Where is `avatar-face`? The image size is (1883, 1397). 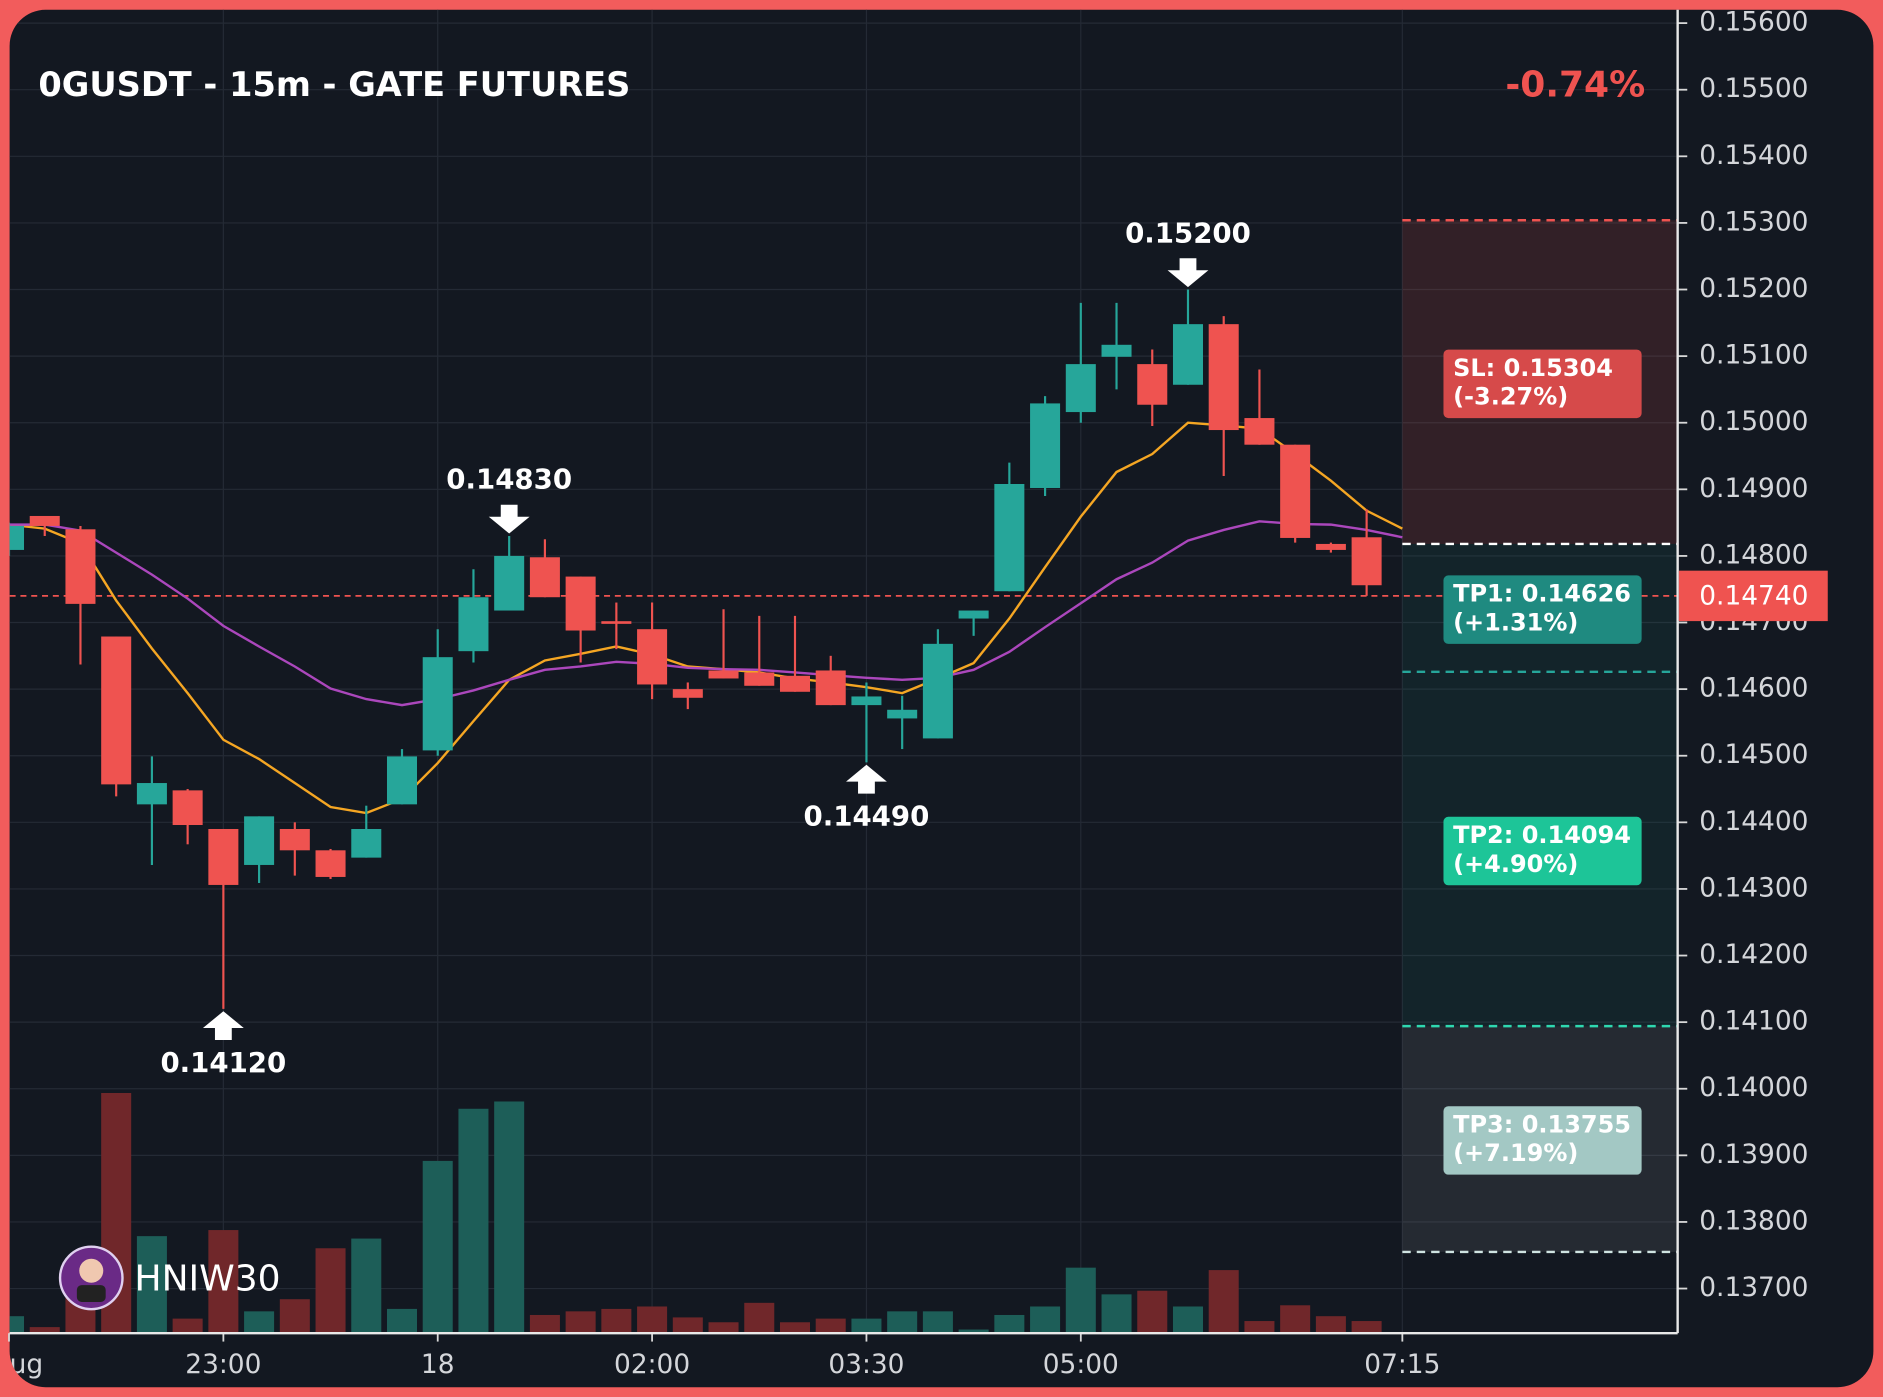
avatar-face is located at coordinates (91, 1270).